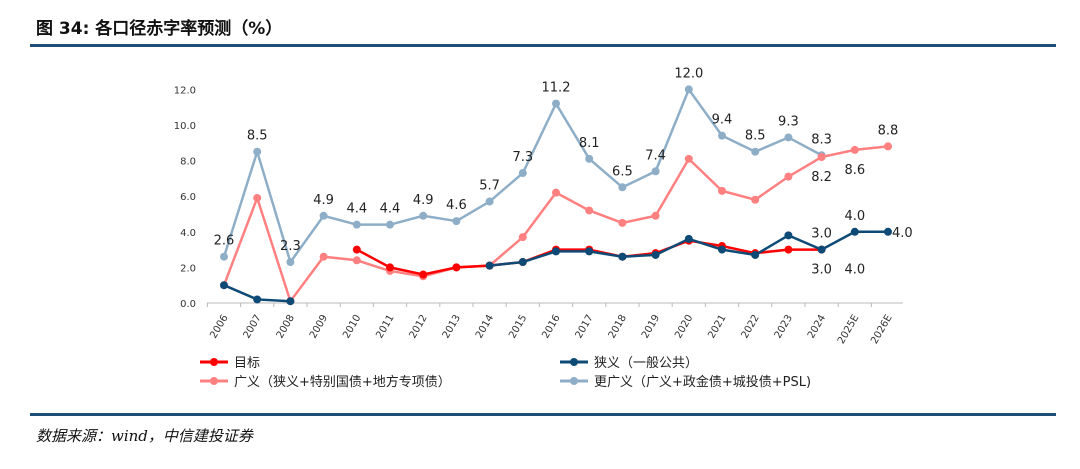 The image size is (1080, 469). Describe the element at coordinates (188, 233) in the screenshot. I see `y-tick-label: 4.0` at that location.